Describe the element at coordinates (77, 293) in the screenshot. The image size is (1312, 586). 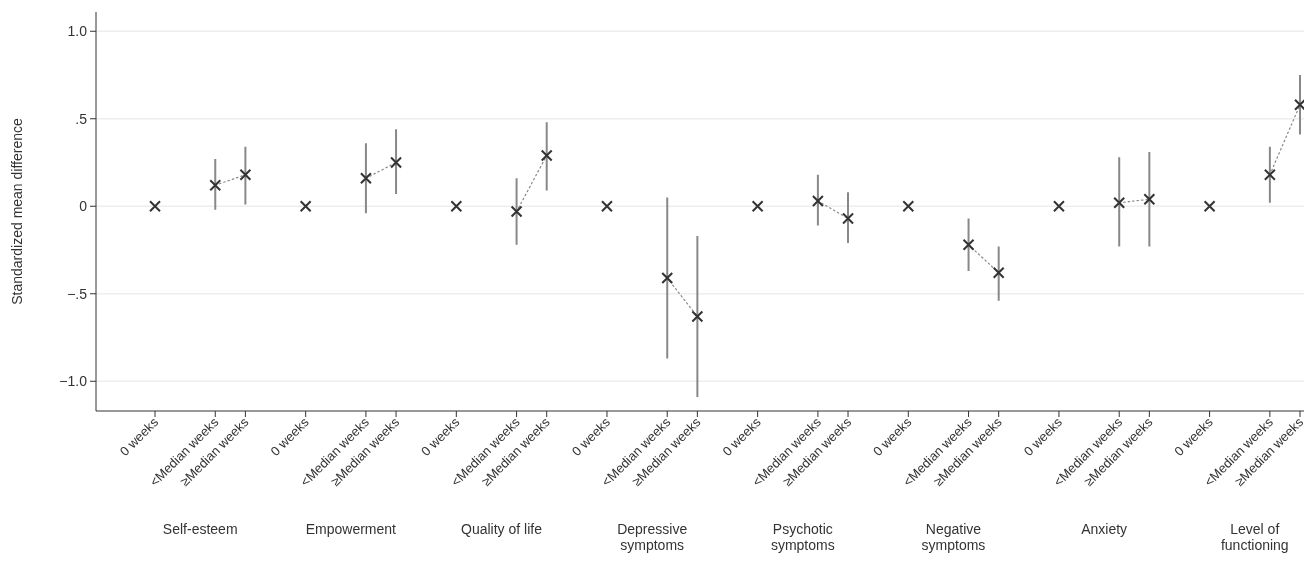
I see `y-tick-label: −.5` at that location.